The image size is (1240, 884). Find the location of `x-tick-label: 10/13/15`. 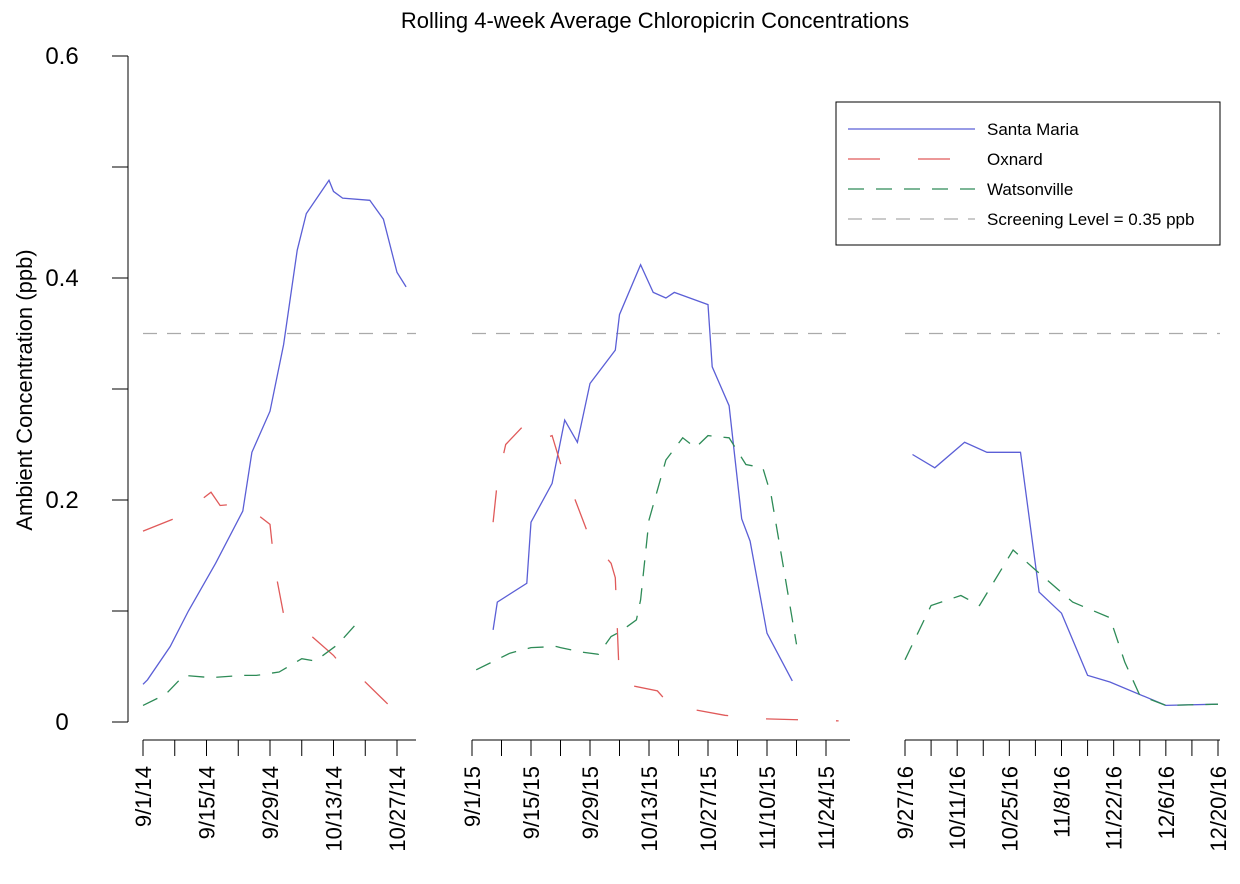

x-tick-label: 10/13/15 is located at coordinates (649, 809).